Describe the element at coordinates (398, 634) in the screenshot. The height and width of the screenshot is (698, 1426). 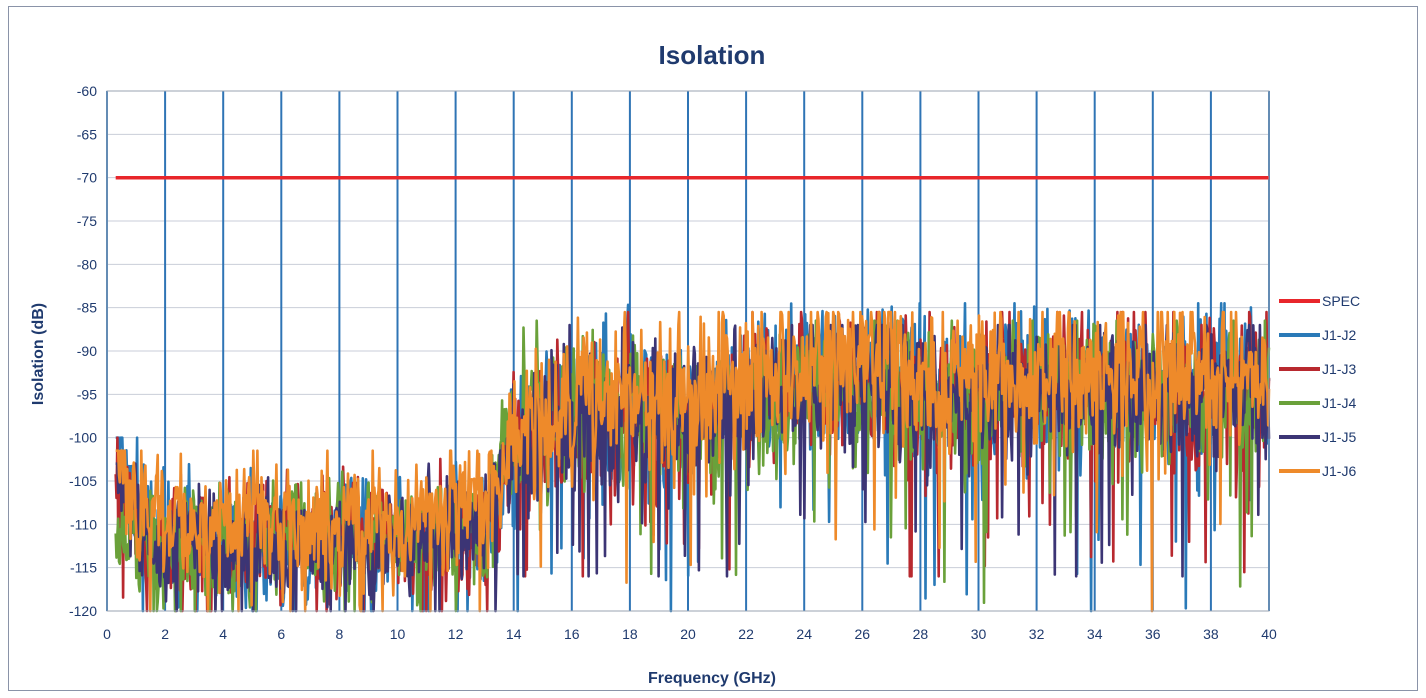
I see `x-tick-label: 10` at that location.